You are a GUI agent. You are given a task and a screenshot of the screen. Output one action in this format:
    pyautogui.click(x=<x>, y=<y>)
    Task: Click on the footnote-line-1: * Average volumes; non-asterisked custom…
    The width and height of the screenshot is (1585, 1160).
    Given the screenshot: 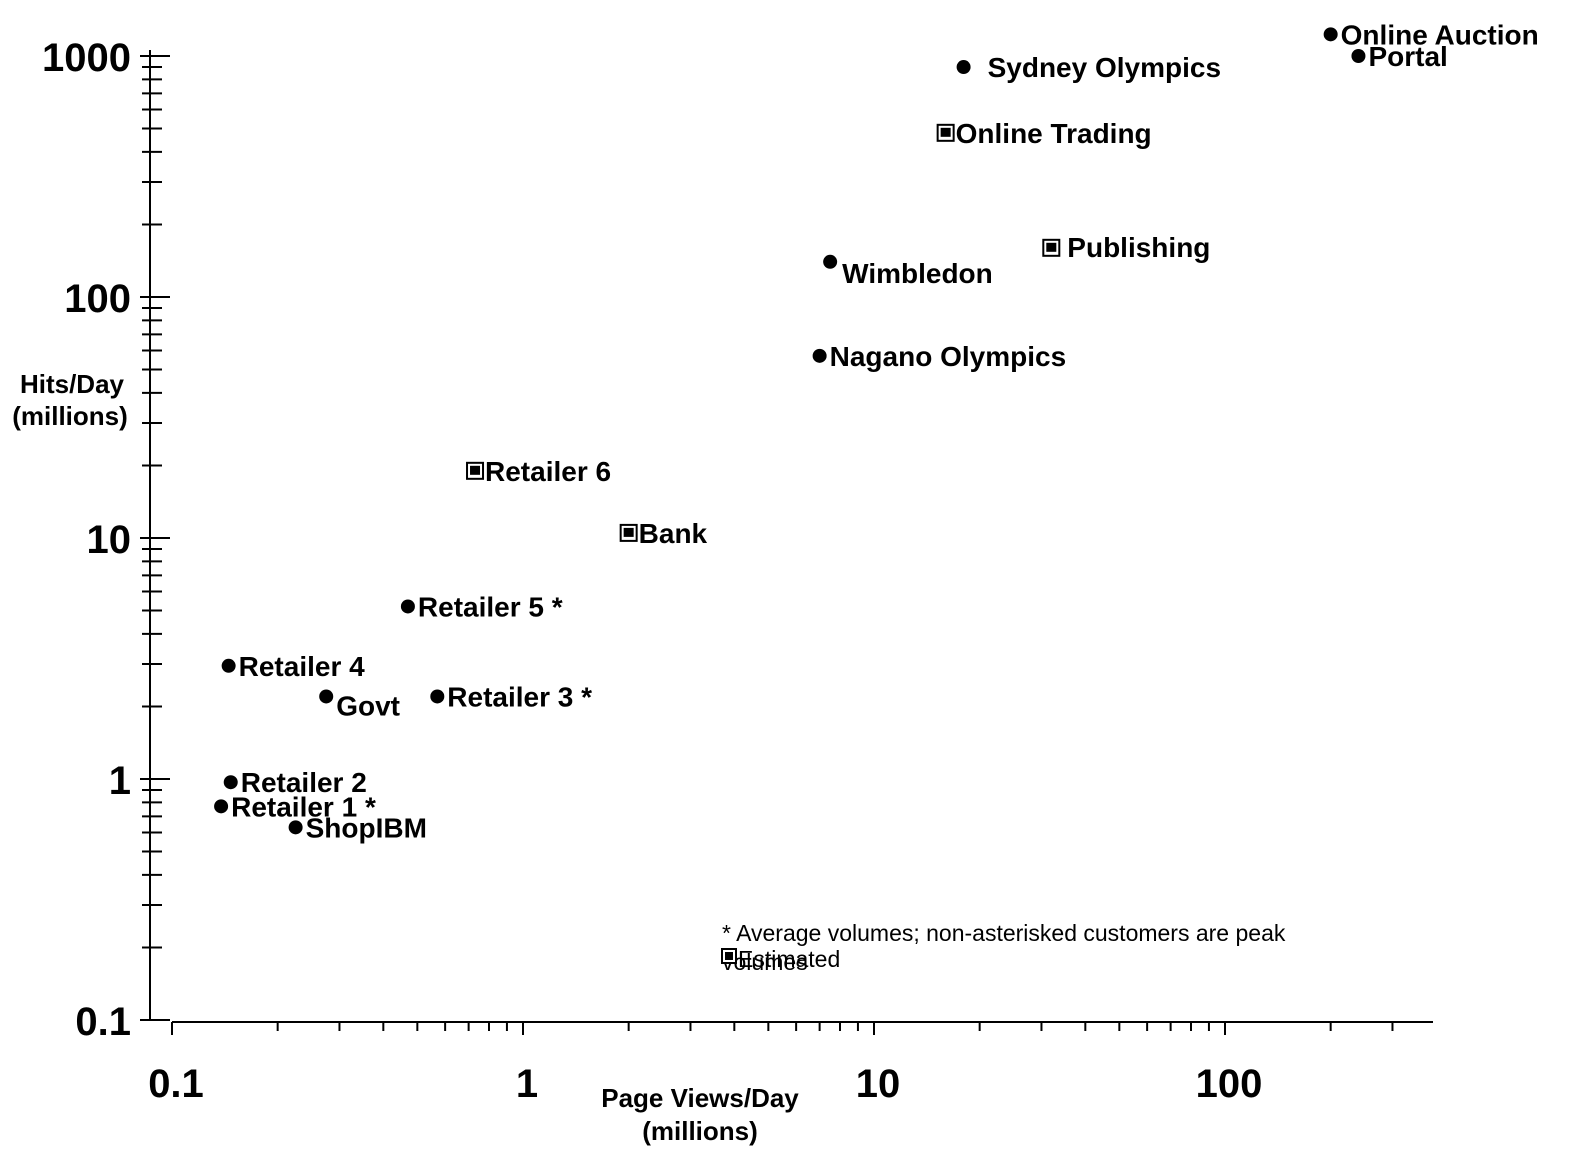 What is the action you would take?
    pyautogui.click(x=1004, y=933)
    